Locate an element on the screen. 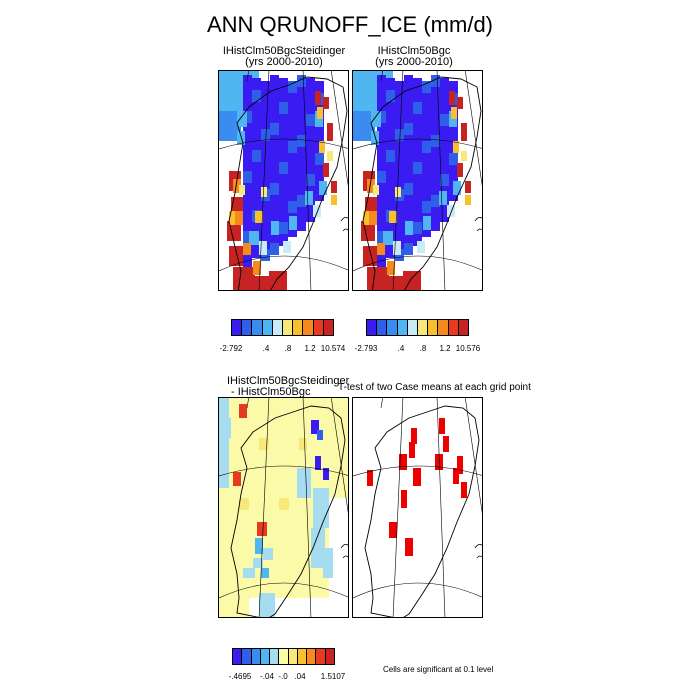  colorbar-tick-label: 1.2 is located at coordinates (310, 348).